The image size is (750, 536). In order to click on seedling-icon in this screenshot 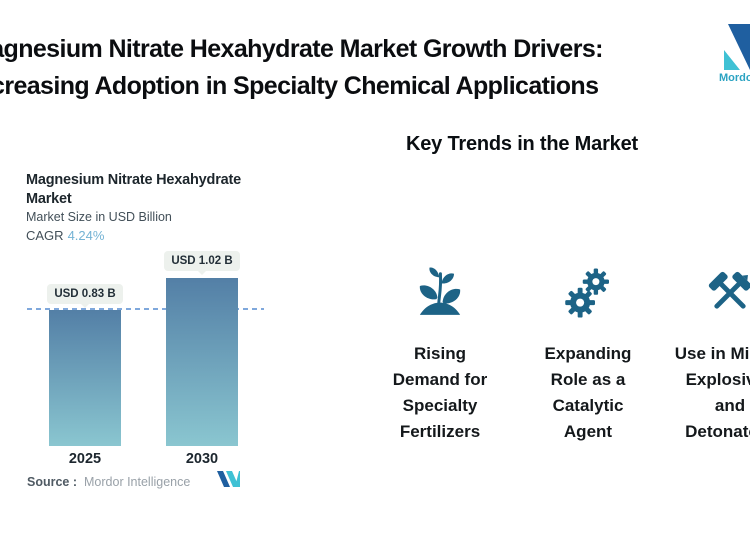, I will do `click(440, 293)`.